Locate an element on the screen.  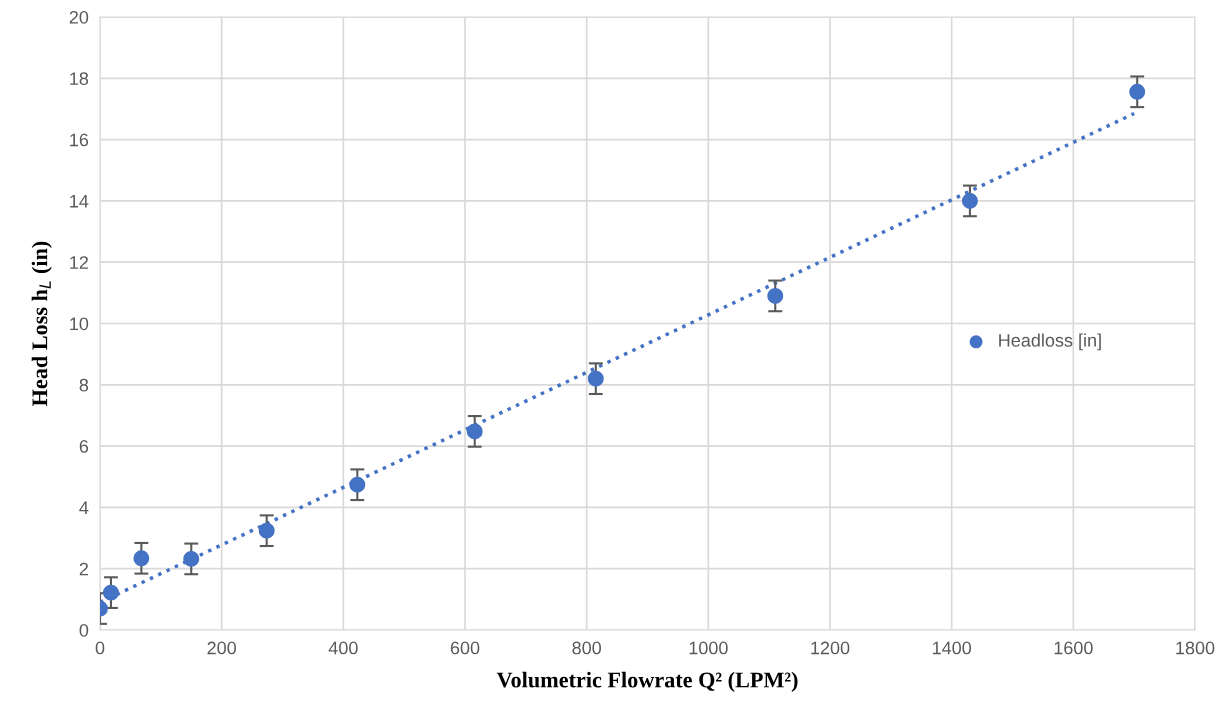
y-tick-label: 10 is located at coordinates (79, 324).